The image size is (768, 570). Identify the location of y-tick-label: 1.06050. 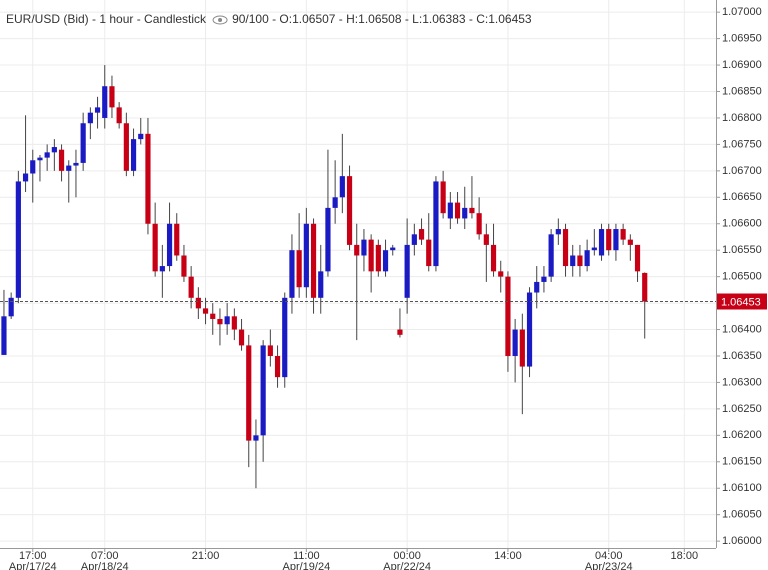
(742, 515).